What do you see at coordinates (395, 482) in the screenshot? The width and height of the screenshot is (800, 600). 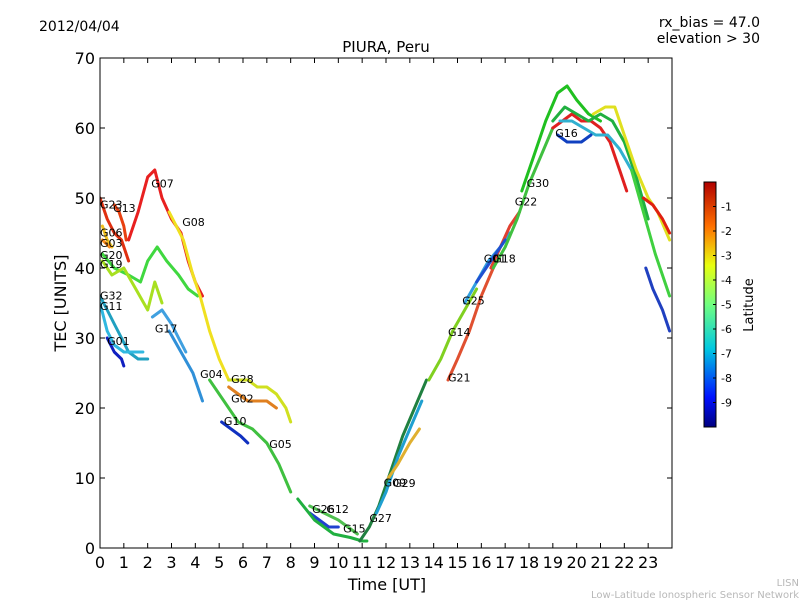 I see `series-label: G09` at bounding box center [395, 482].